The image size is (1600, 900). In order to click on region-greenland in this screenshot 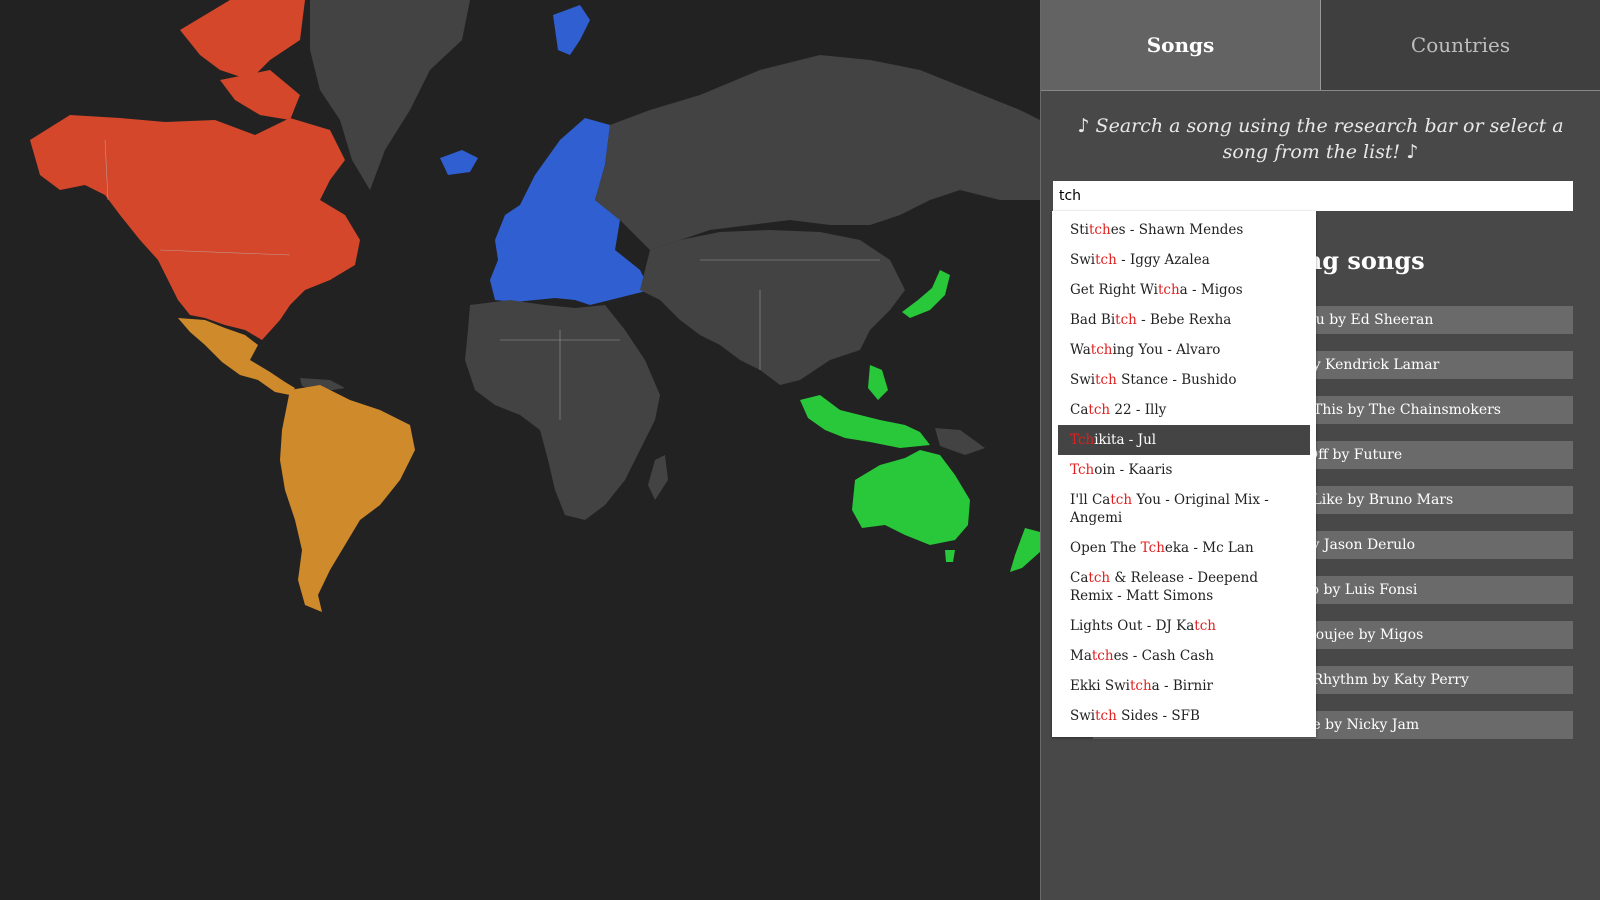, I will do `click(390, 95)`.